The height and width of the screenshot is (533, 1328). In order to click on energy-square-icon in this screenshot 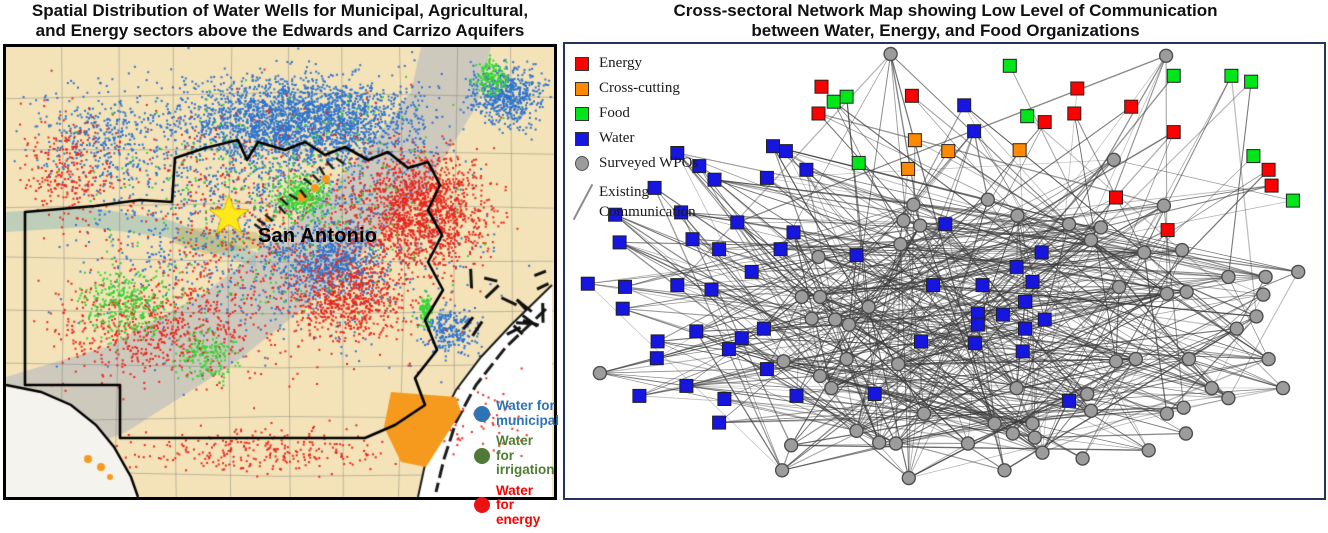, I will do `click(582, 63)`.